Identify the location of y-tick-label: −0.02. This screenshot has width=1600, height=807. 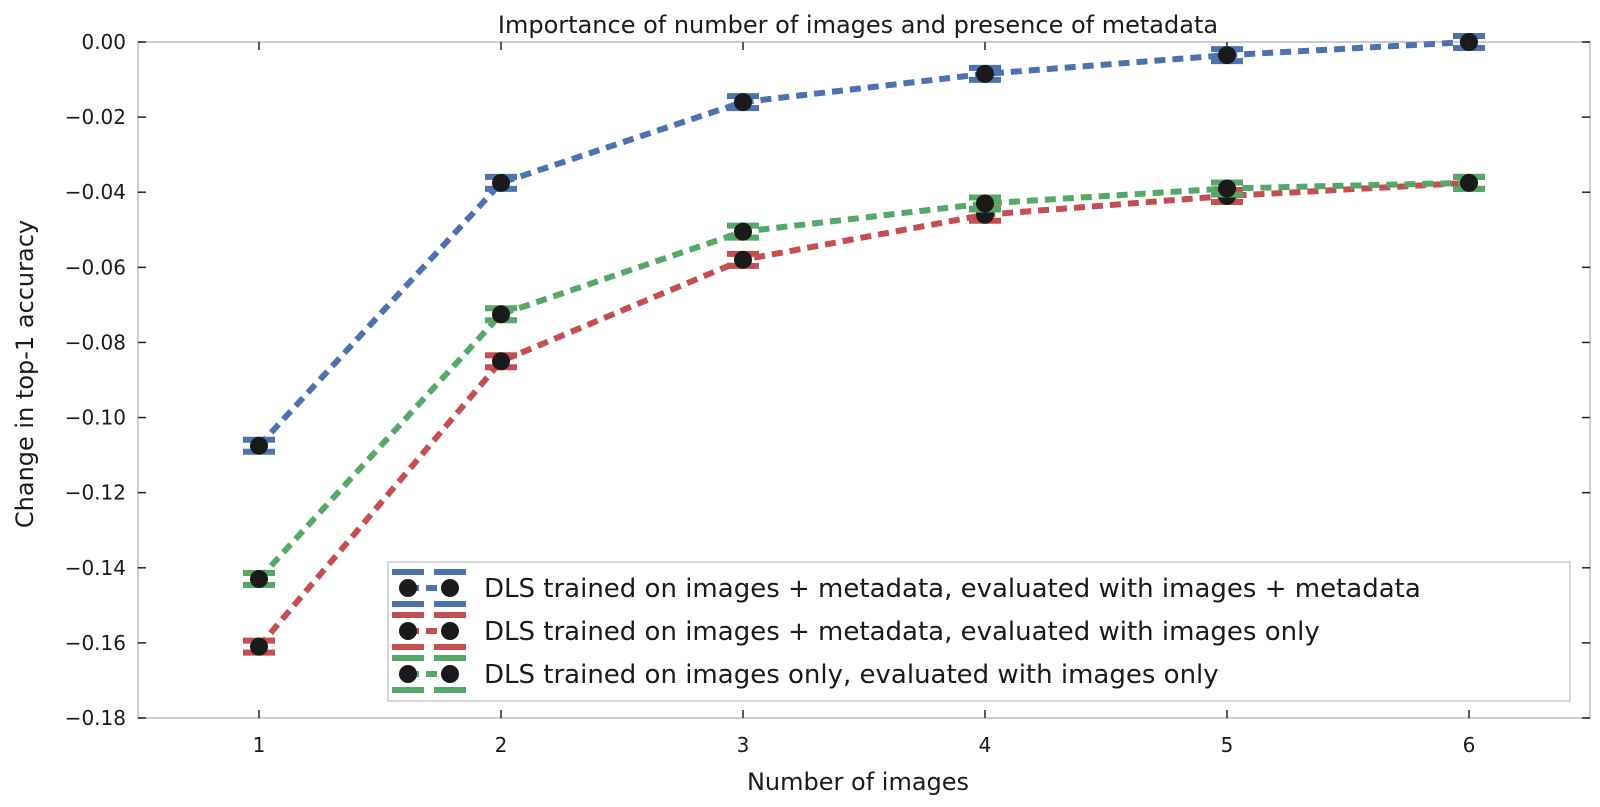
(95, 117).